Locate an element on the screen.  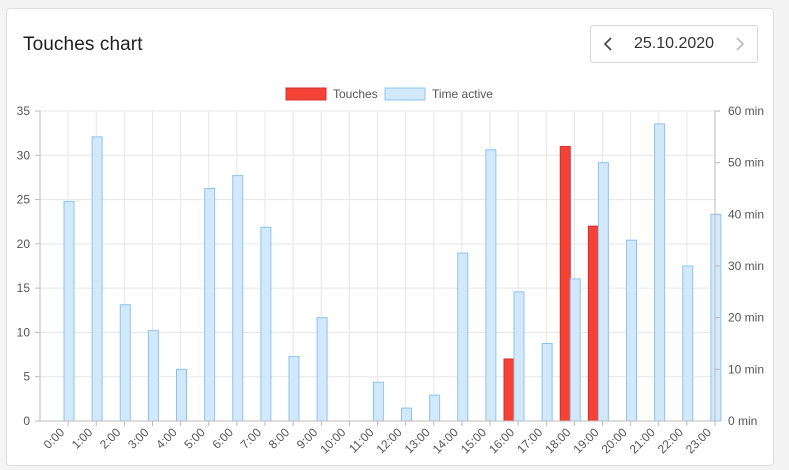
y-left-tick-label: 20 is located at coordinates (24, 244).